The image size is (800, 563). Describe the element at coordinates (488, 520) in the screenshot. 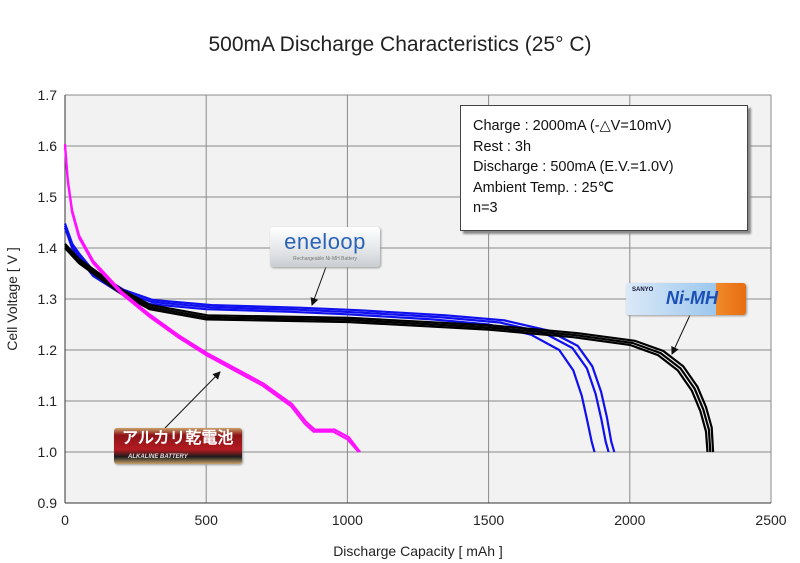

I see `x-tick-label: 1500` at that location.